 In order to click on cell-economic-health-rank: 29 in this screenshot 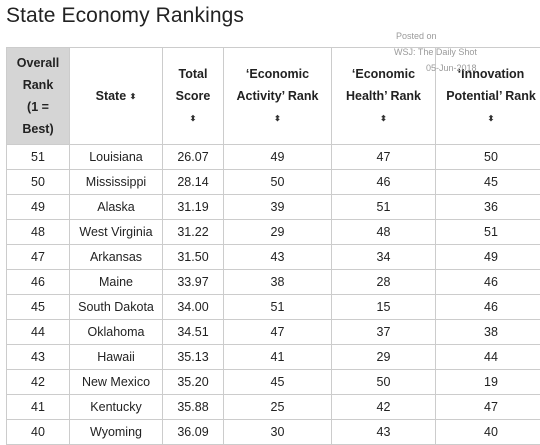, I will do `click(384, 357)`.